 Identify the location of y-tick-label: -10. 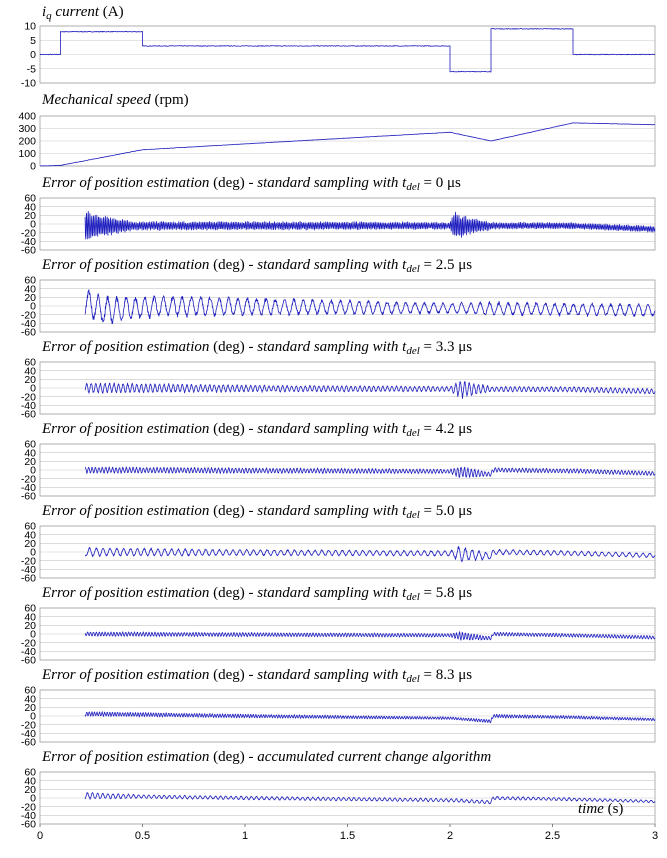
(28, 84).